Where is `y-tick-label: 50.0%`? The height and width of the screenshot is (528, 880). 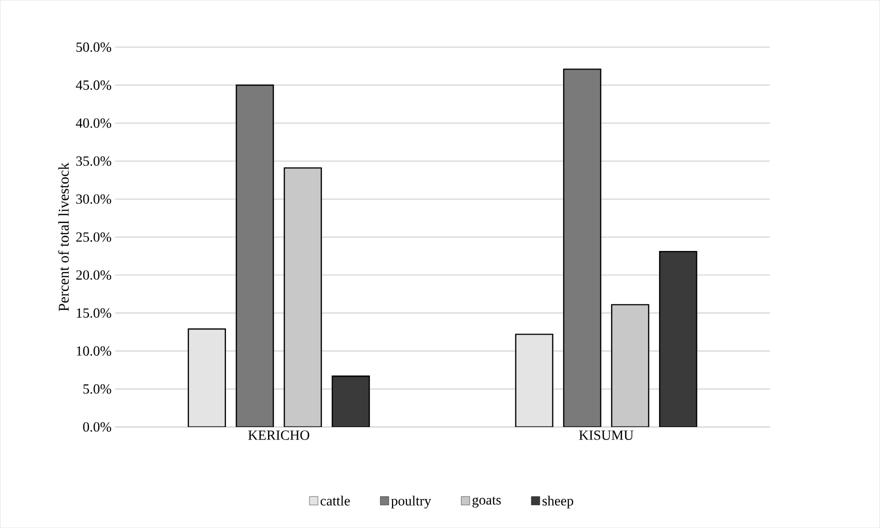 y-tick-label: 50.0% is located at coordinates (94, 47).